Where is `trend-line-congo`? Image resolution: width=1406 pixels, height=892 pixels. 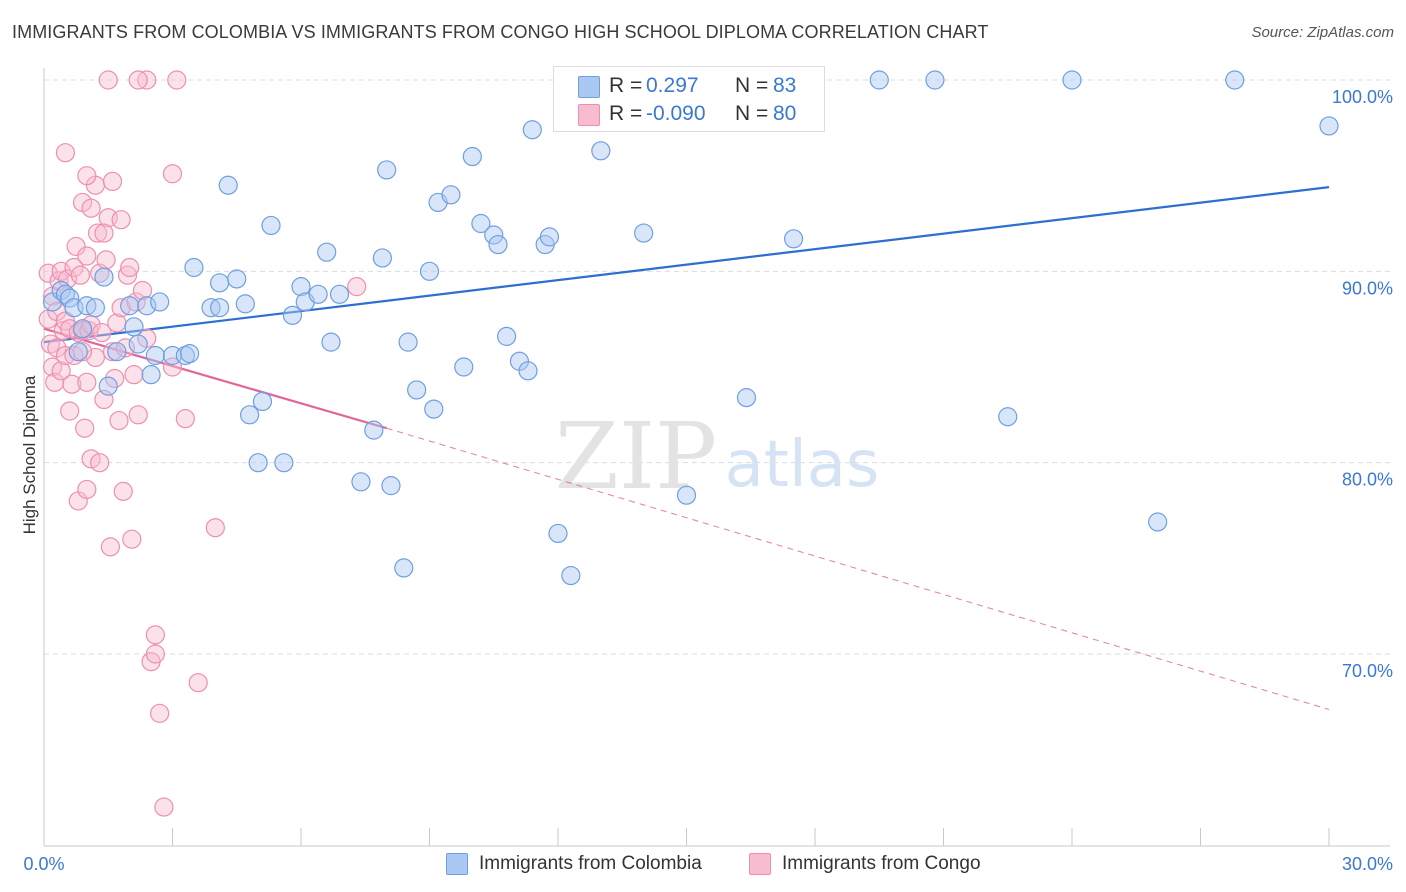
trend-line-congo is located at coordinates (215, 378).